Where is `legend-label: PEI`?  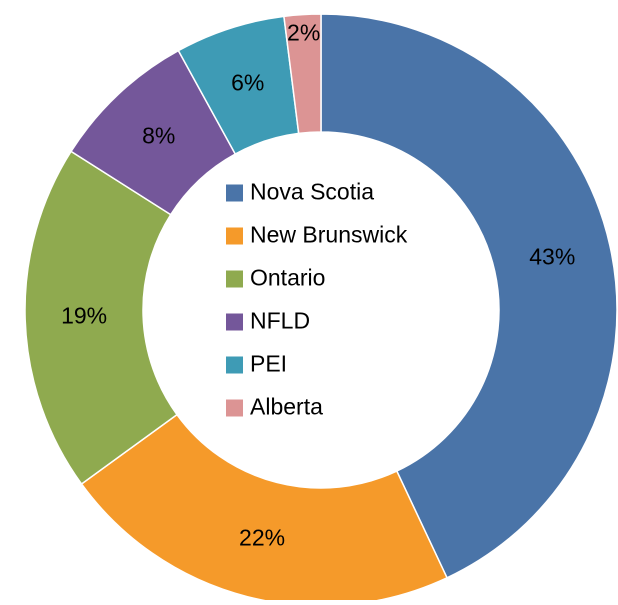
legend-label: PEI is located at coordinates (268, 364).